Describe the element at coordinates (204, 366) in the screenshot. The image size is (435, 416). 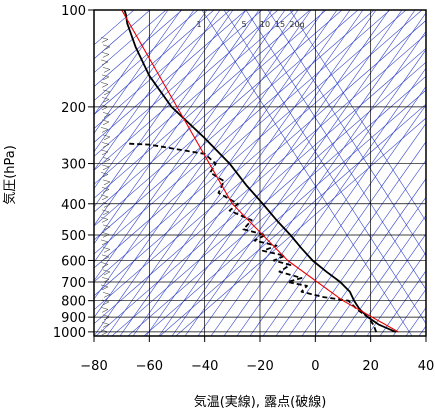
I see `x-tick-label: −40` at that location.